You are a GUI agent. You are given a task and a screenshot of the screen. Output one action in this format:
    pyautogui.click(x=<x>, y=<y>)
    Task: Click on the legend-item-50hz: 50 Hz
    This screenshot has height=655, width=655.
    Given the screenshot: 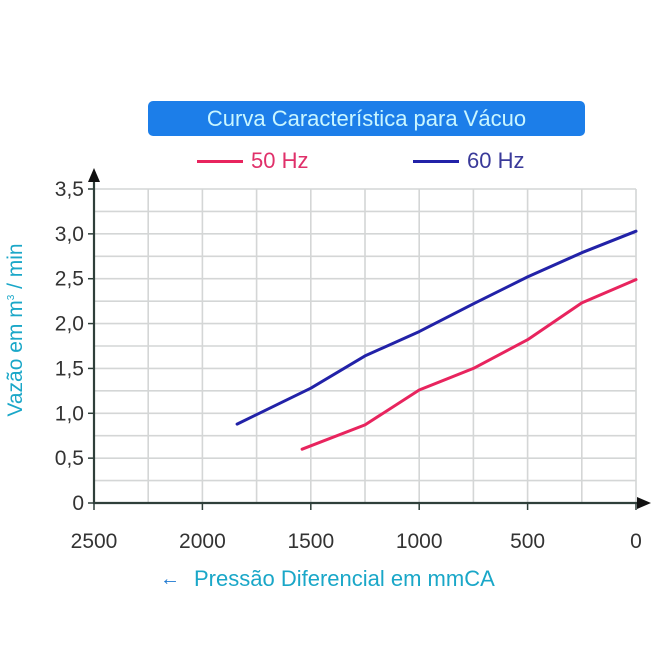 What is the action you would take?
    pyautogui.click(x=252, y=161)
    